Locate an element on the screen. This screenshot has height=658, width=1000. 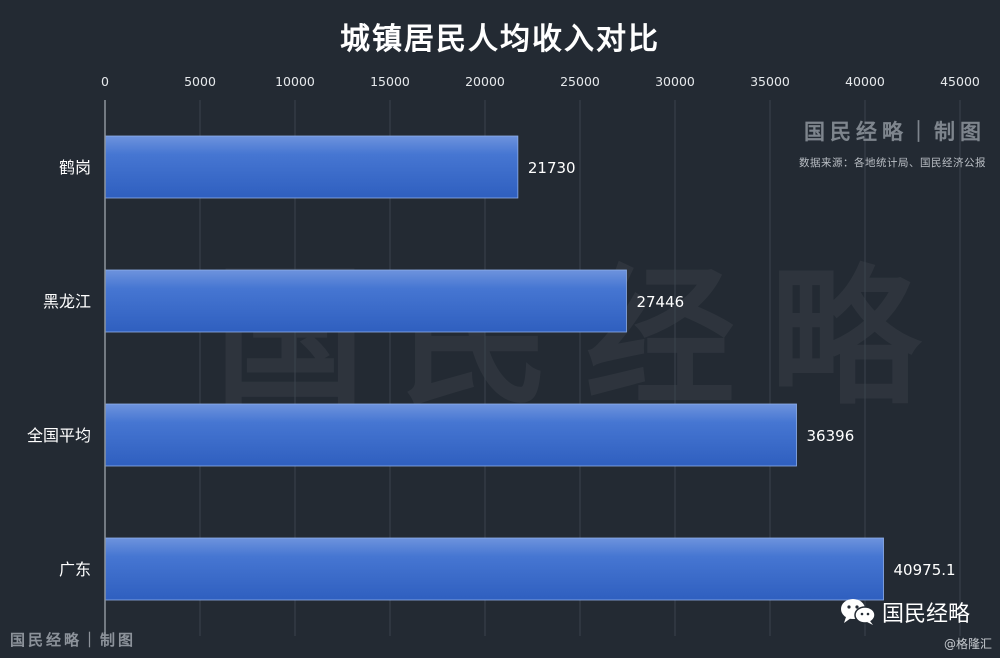
category-label: 全国平均 is located at coordinates (59, 435).